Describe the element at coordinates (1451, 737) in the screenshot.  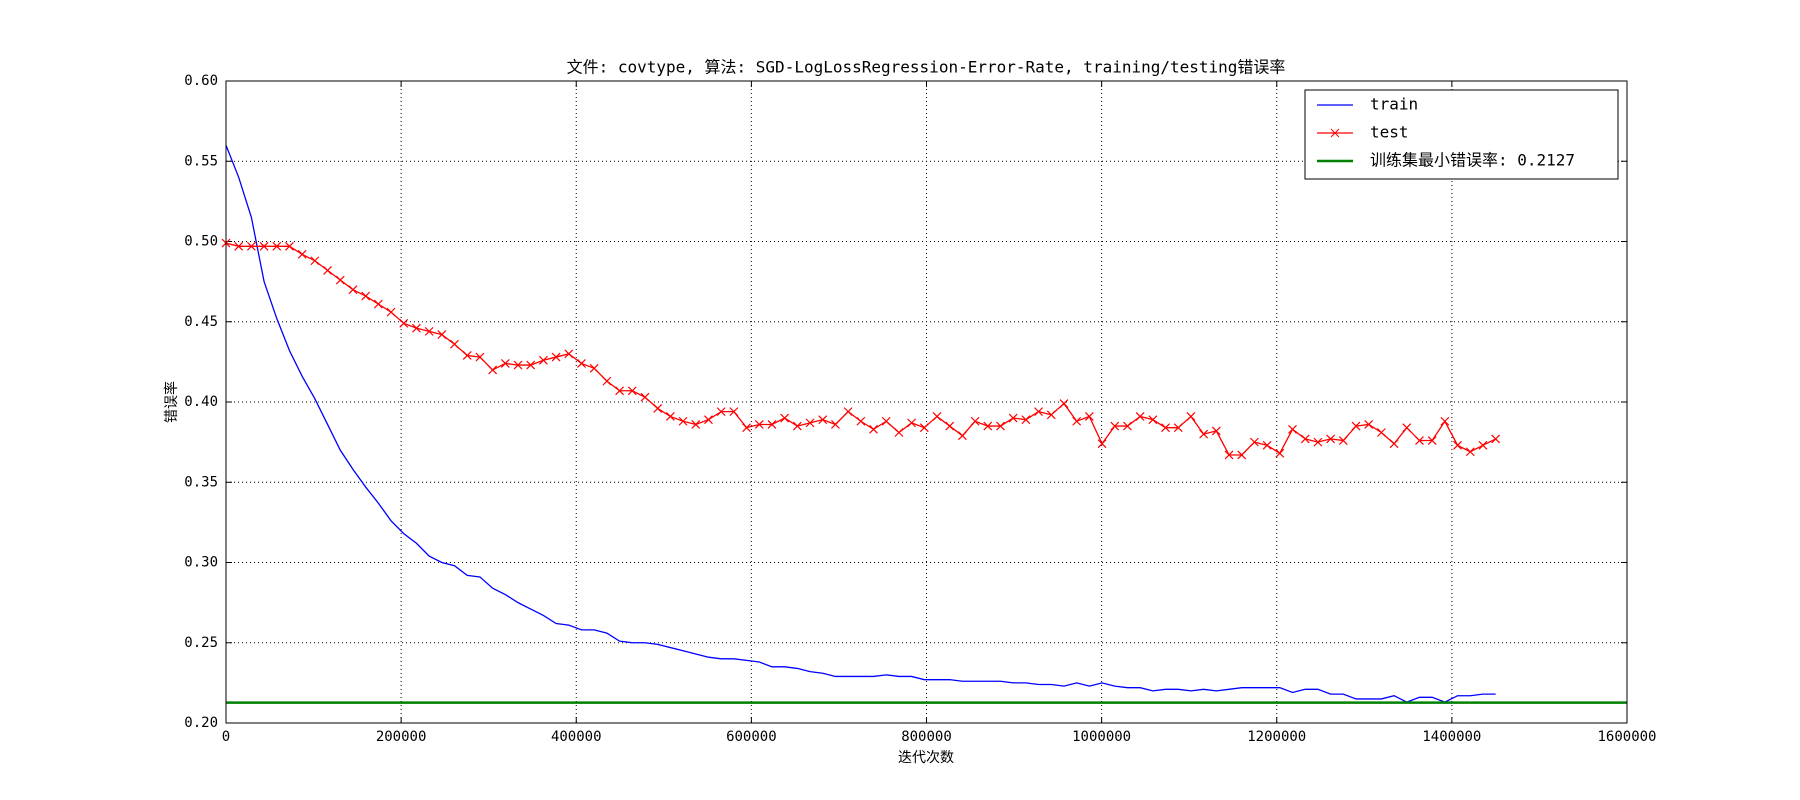
I see `x-tick-label: 1400000` at that location.